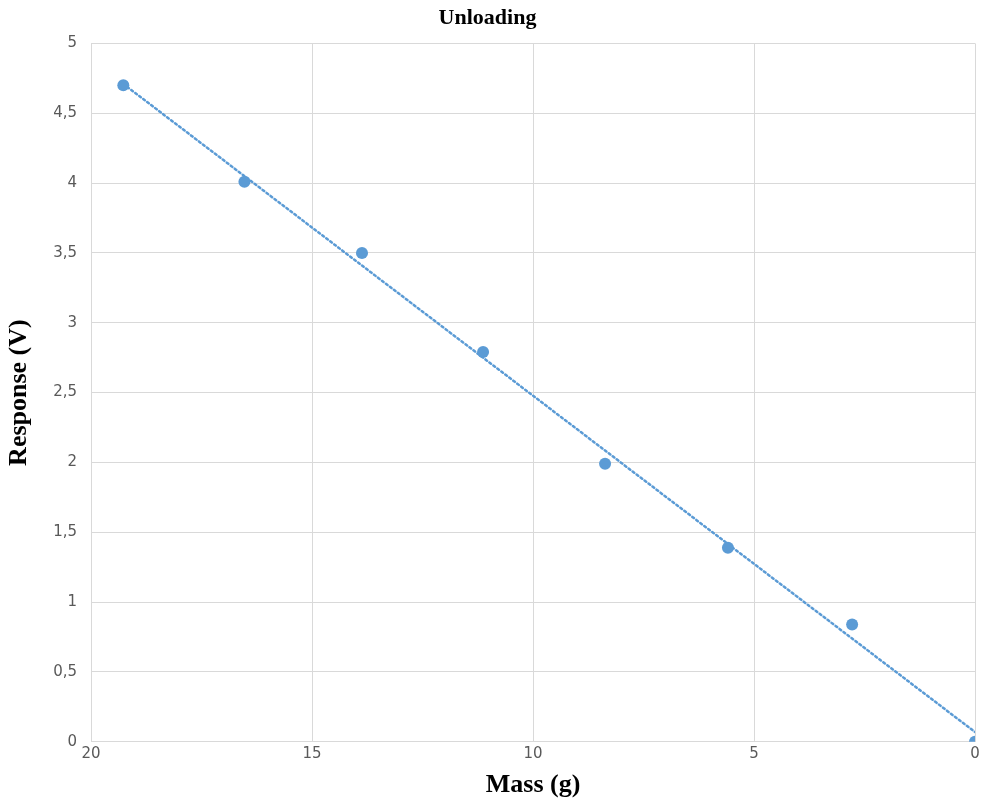 The image size is (1005, 809). Describe the element at coordinates (65, 251) in the screenshot. I see `y-tick-label: 3,5` at that location.